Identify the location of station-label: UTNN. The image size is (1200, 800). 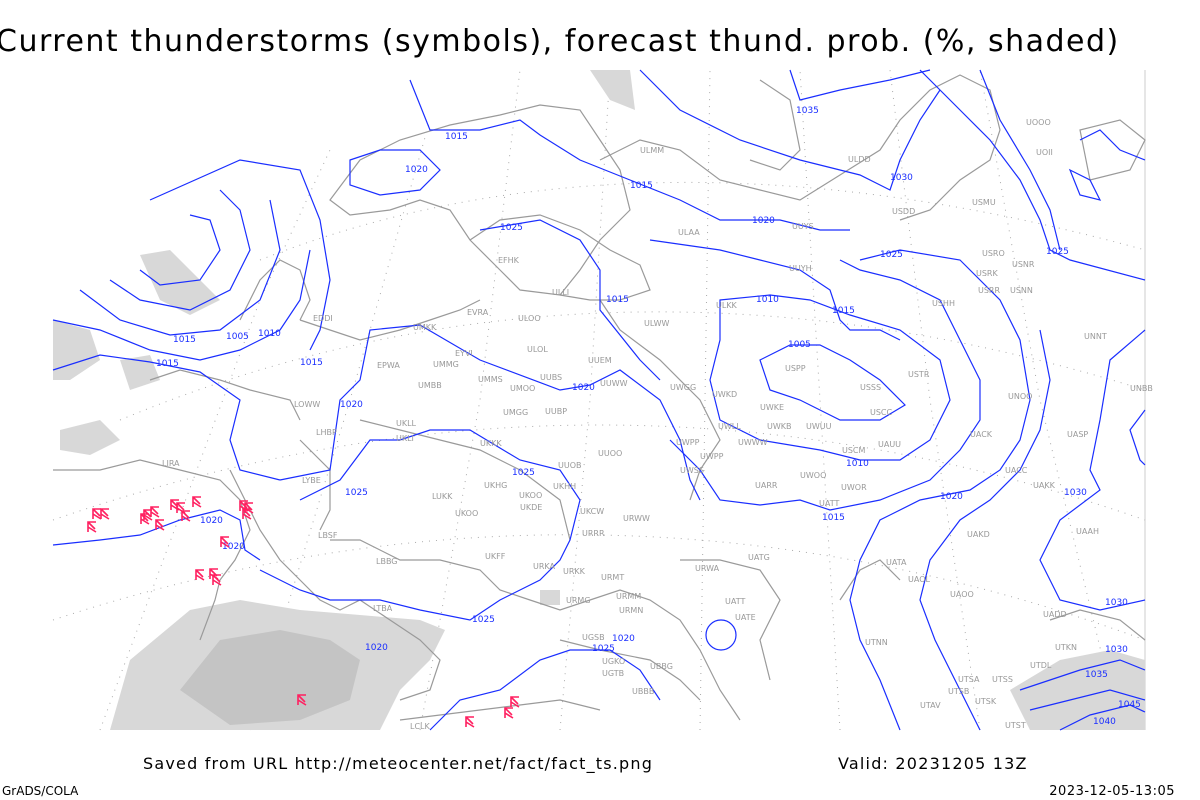
(876, 642).